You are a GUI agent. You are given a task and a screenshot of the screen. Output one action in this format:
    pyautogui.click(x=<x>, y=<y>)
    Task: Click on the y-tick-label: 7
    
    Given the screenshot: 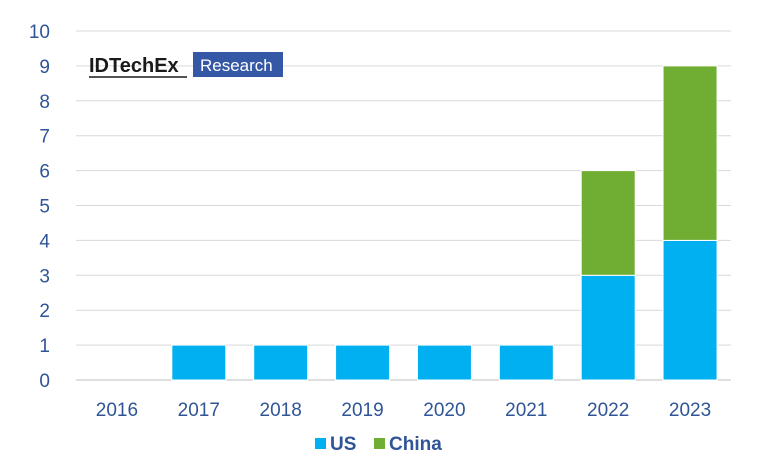 What is the action you would take?
    pyautogui.click(x=44, y=137)
    